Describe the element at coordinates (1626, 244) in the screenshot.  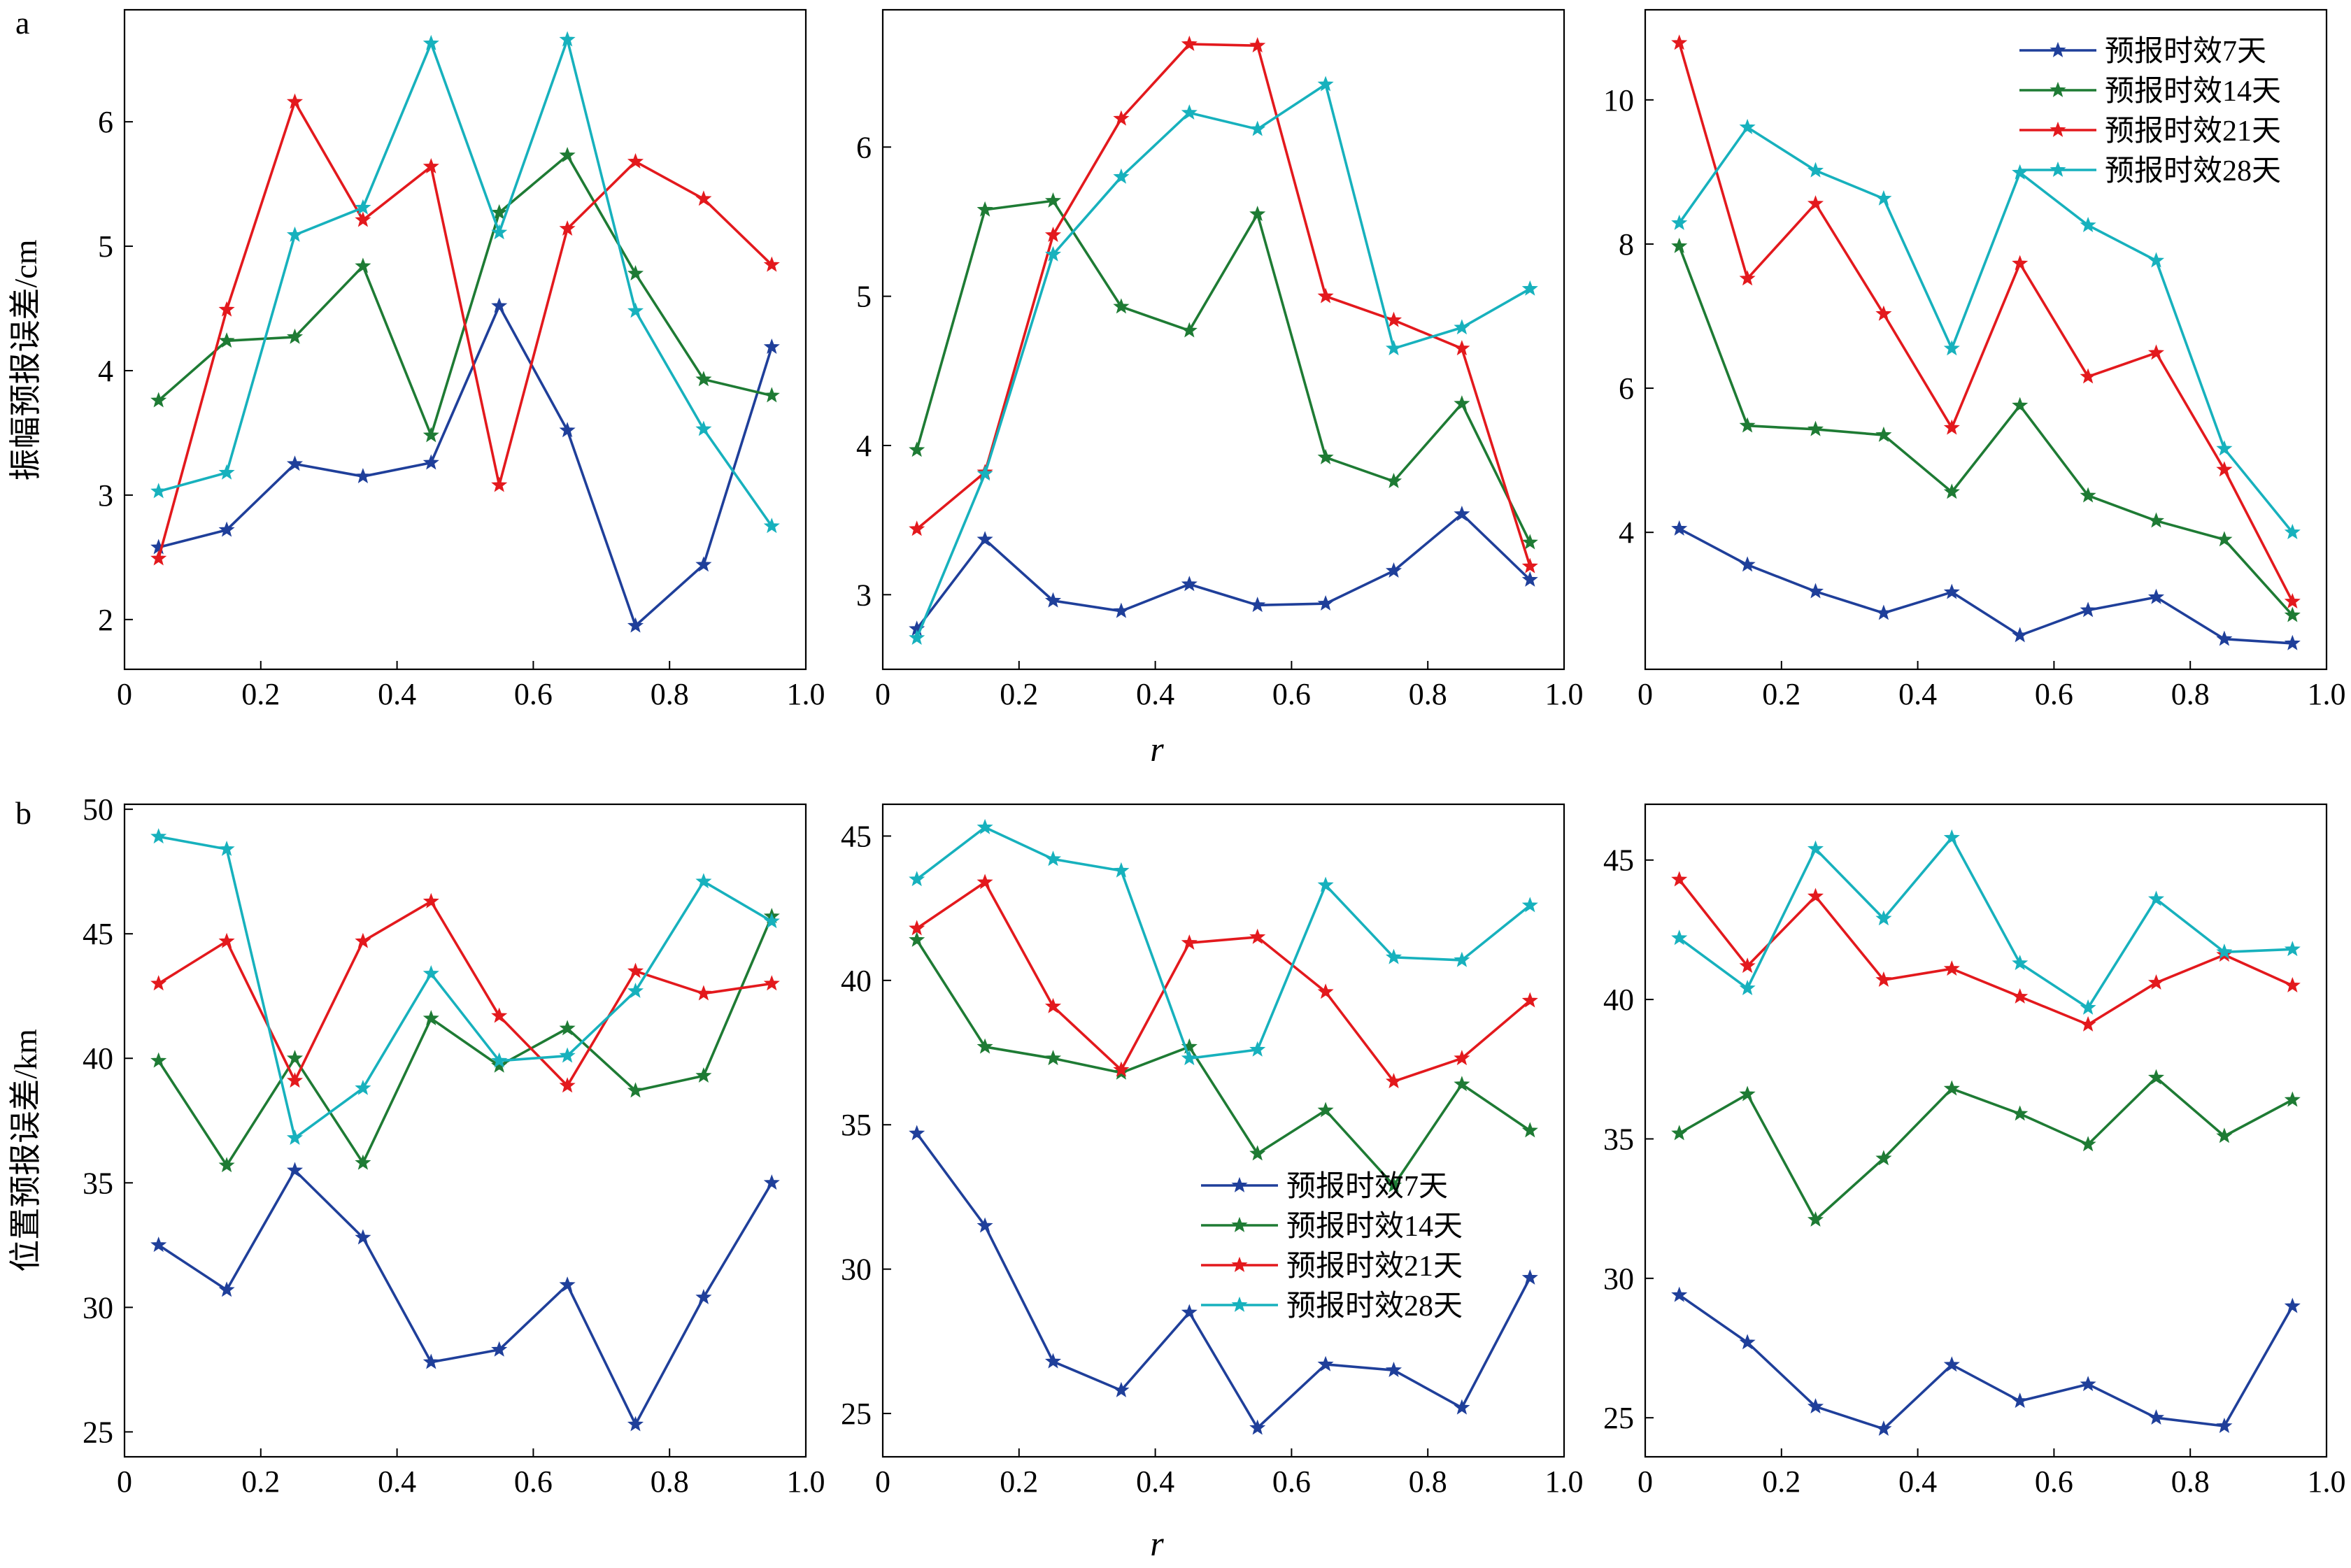
I see `y-tick-label: 8` at that location.